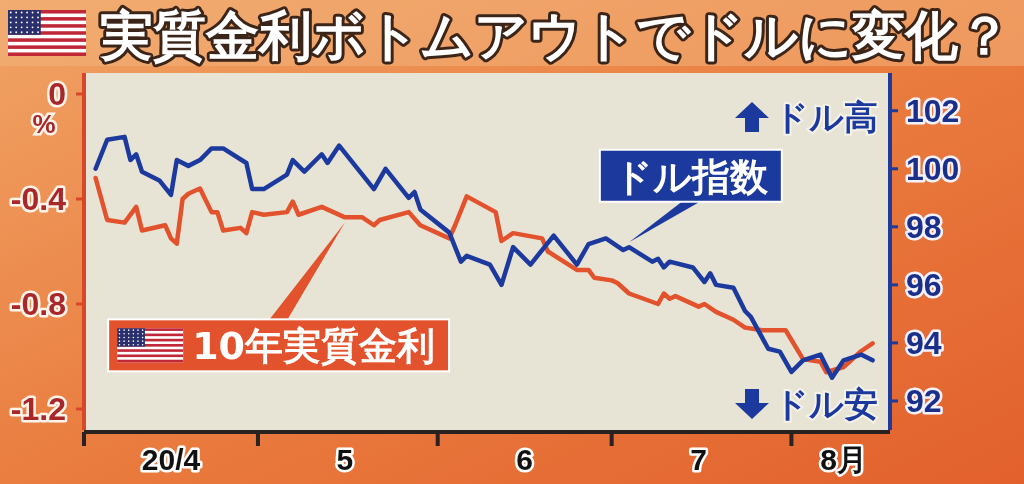  I want to click on x-tick-label: 8月, so click(843, 459).